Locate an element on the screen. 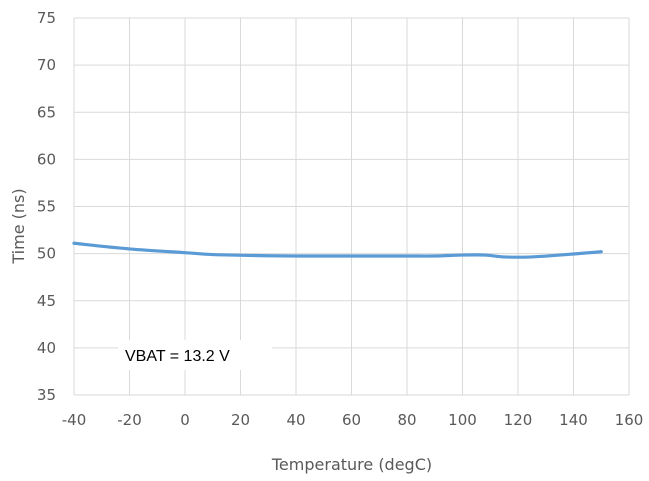  x-tick-labels: -40 -20 0 20 40 60 80 100 120 140 160 is located at coordinates (353, 420).